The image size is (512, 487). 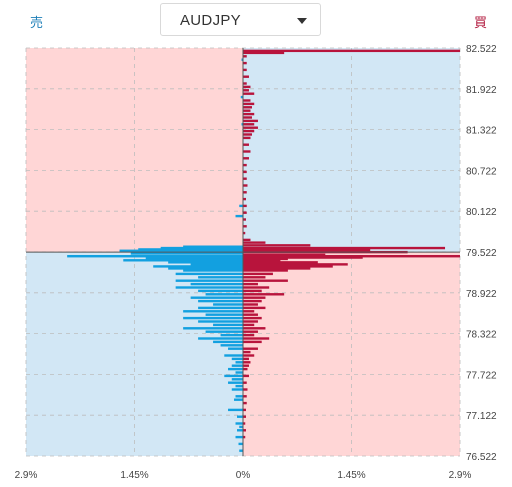 I want to click on price-tick-label: 79.522, so click(x=481, y=253).